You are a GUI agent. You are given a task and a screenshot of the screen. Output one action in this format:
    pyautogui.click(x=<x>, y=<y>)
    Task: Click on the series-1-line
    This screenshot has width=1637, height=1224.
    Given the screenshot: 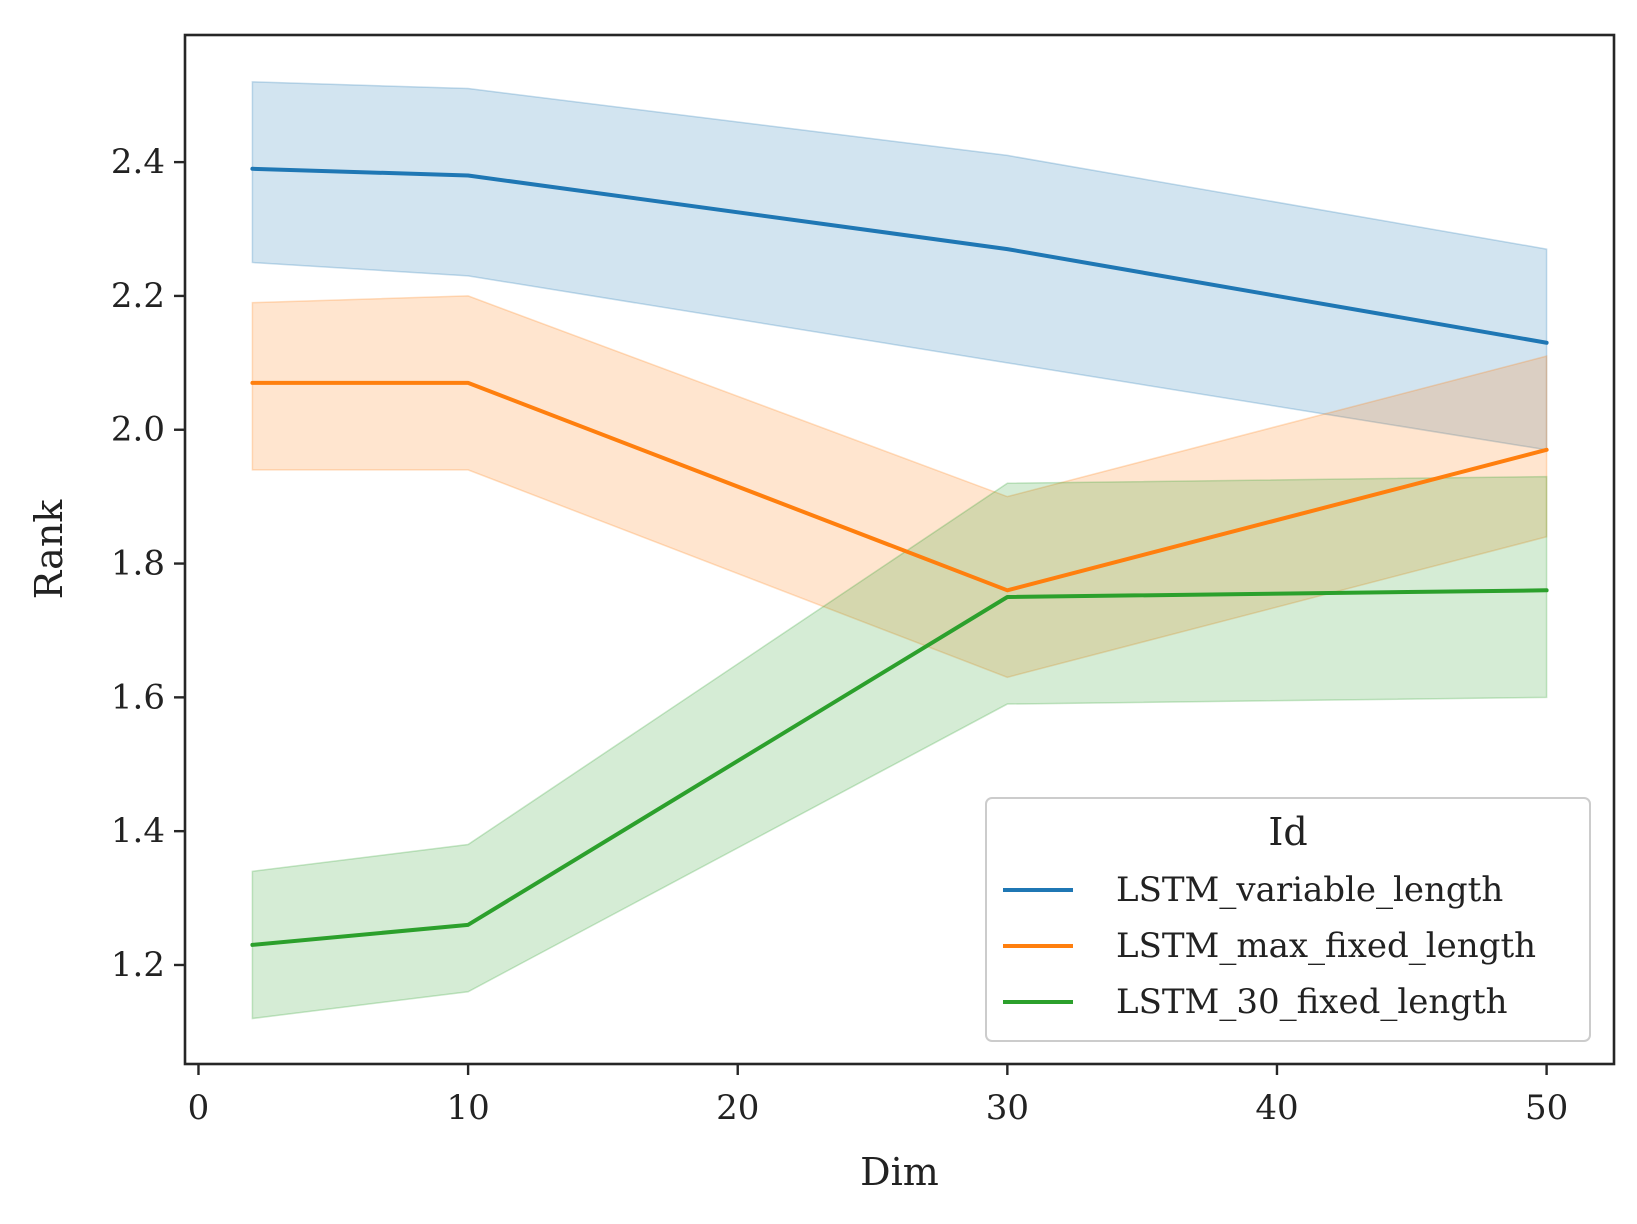 What is the action you would take?
    pyautogui.click(x=899, y=255)
    